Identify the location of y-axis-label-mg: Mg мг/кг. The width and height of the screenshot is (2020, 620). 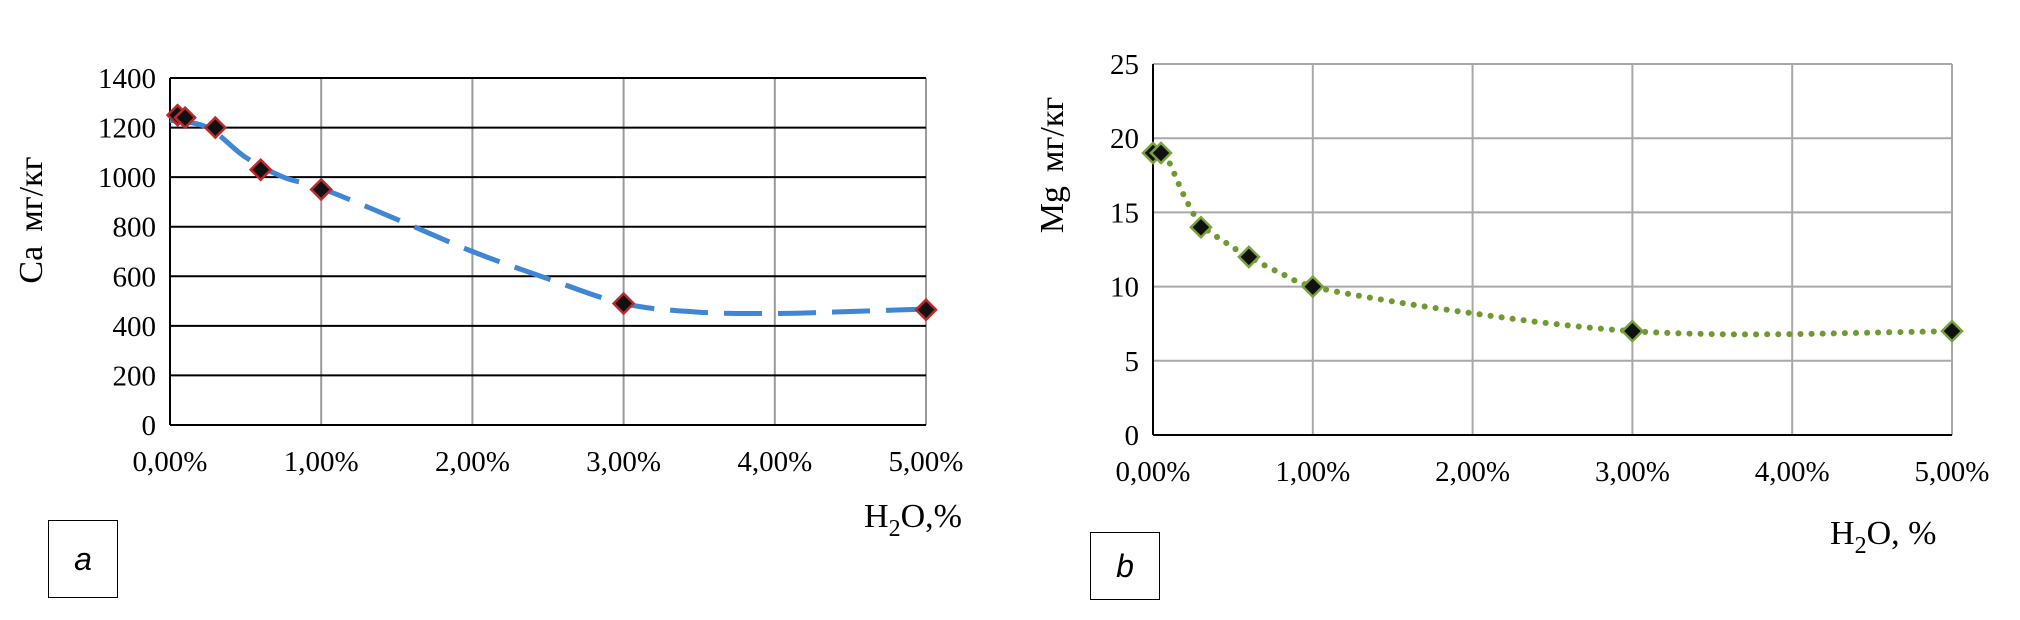
(1052, 165).